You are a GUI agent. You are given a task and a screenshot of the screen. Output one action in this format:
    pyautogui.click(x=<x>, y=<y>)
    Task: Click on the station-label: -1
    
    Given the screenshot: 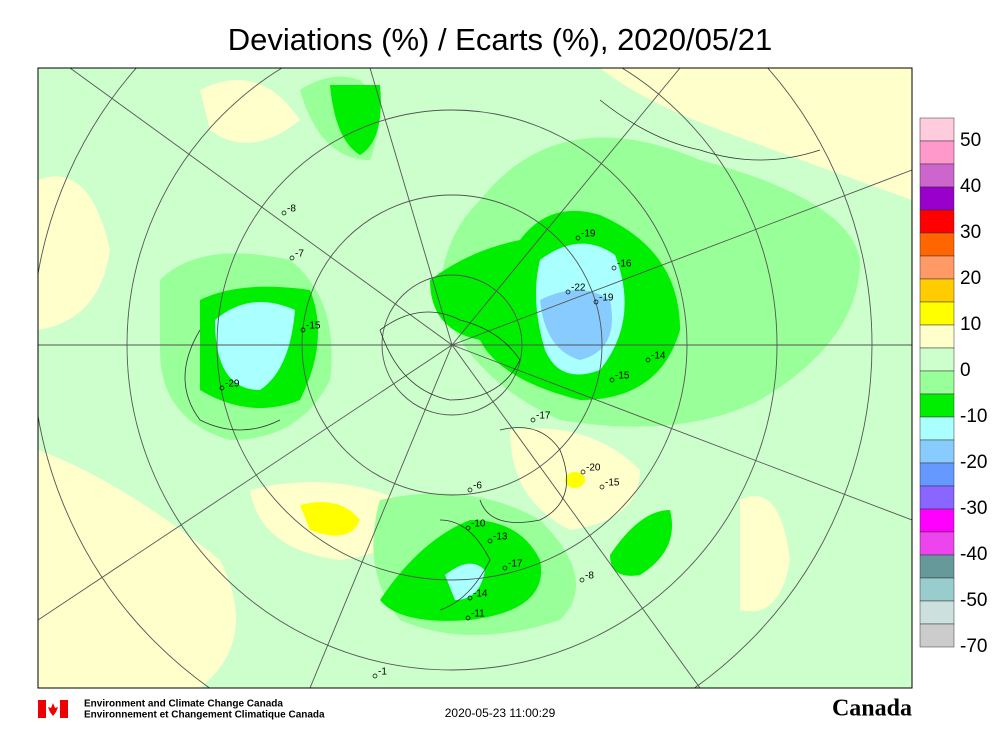 What is the action you would take?
    pyautogui.click(x=382, y=672)
    